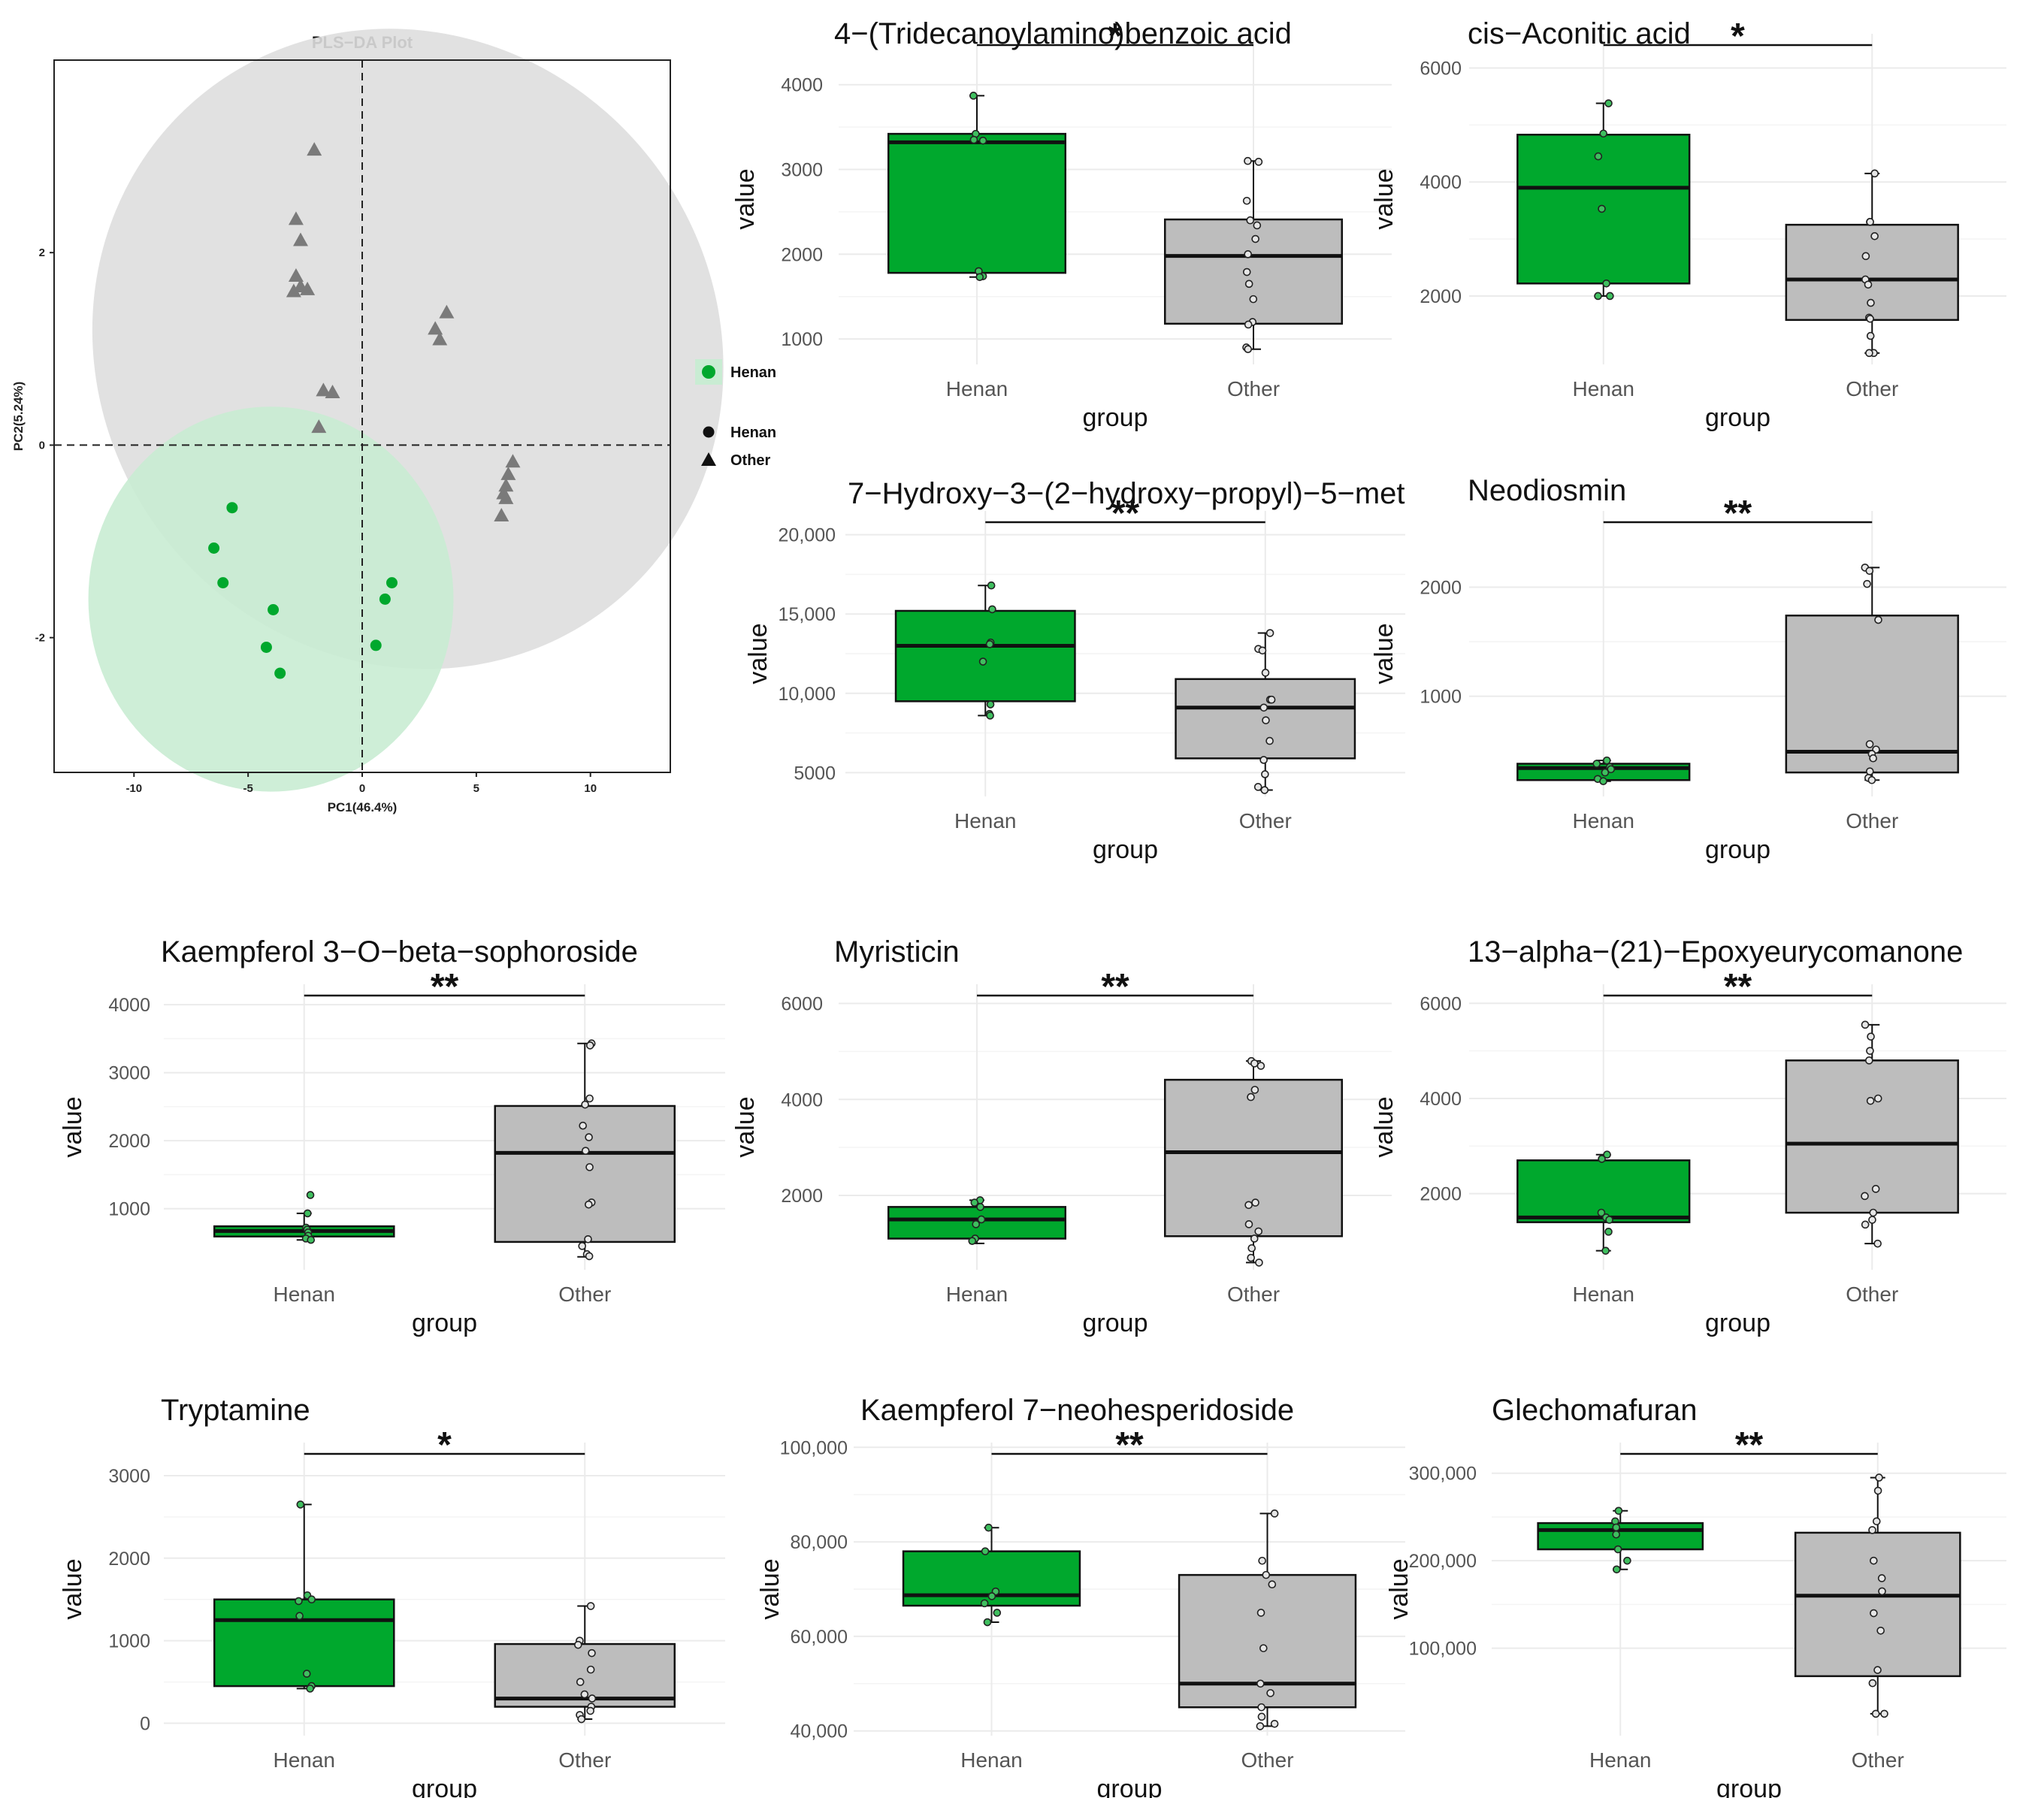  What do you see at coordinates (897, 952) in the screenshot?
I see `panel-title: Myristicin` at bounding box center [897, 952].